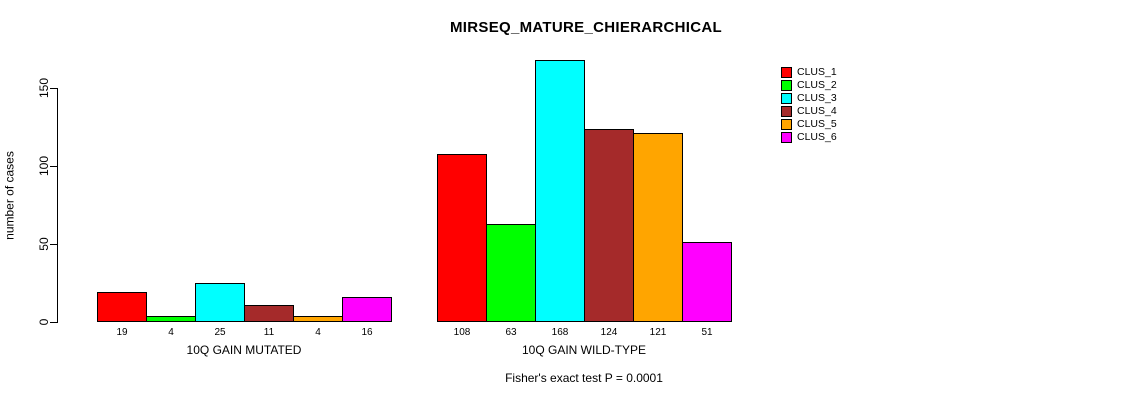 This screenshot has width=1140, height=400. I want to click on legend-item: CLUS_5, so click(809, 124).